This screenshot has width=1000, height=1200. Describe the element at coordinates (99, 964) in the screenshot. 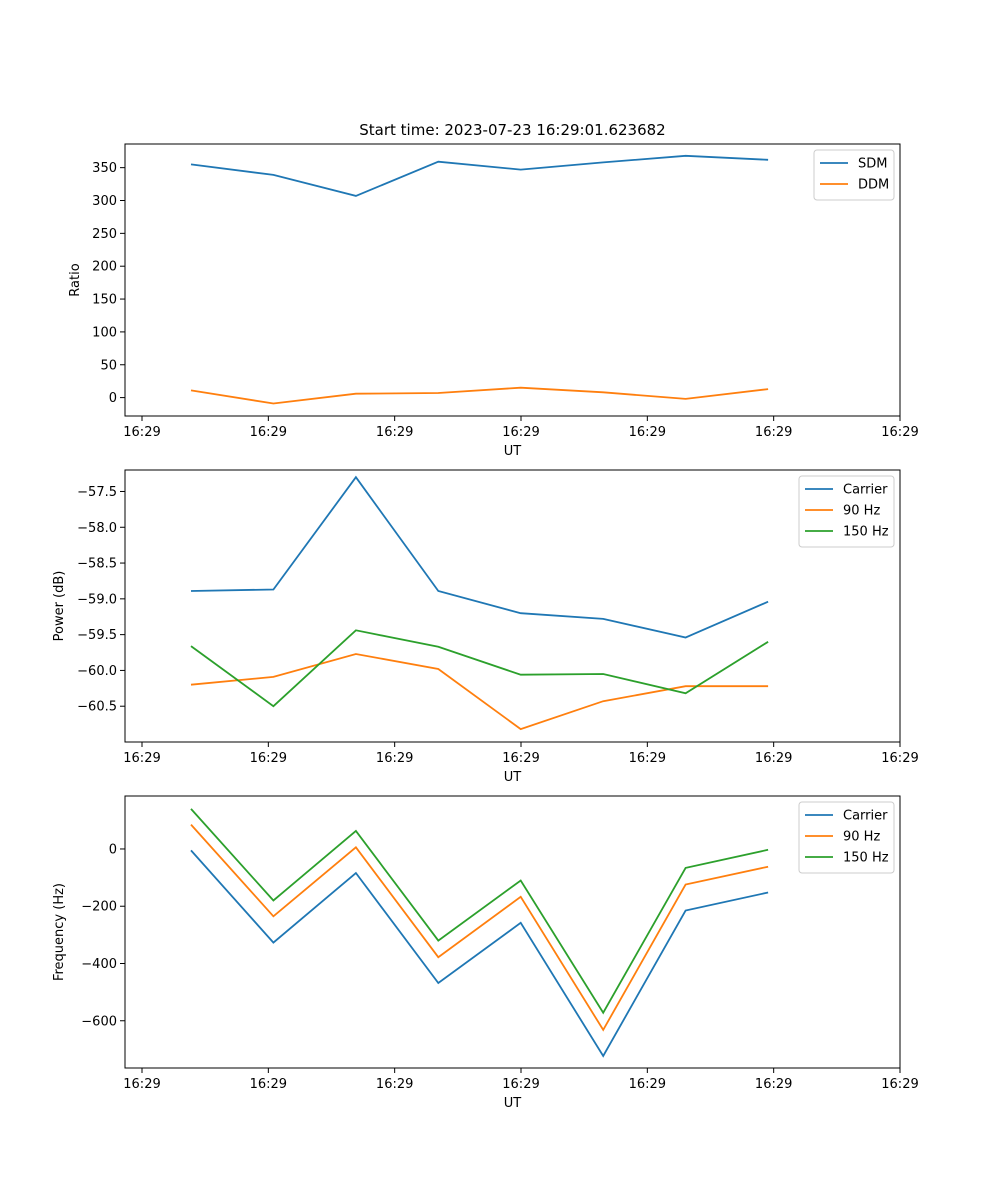

I see `y-tick-label: −400` at that location.